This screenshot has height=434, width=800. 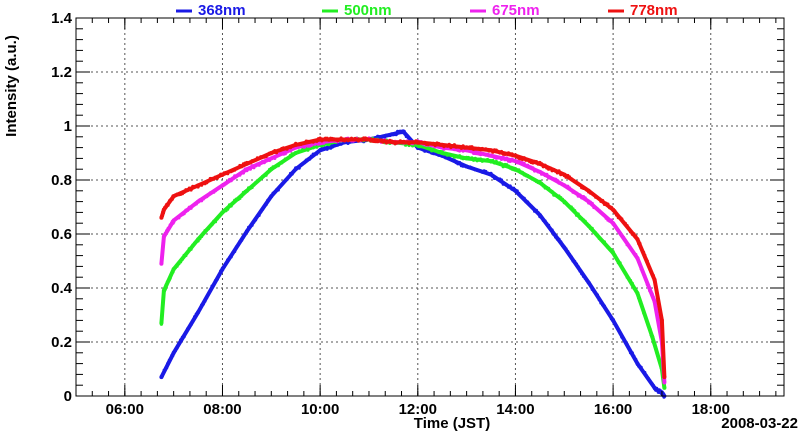 I want to click on data-point-778nm, so click(x=491, y=150).